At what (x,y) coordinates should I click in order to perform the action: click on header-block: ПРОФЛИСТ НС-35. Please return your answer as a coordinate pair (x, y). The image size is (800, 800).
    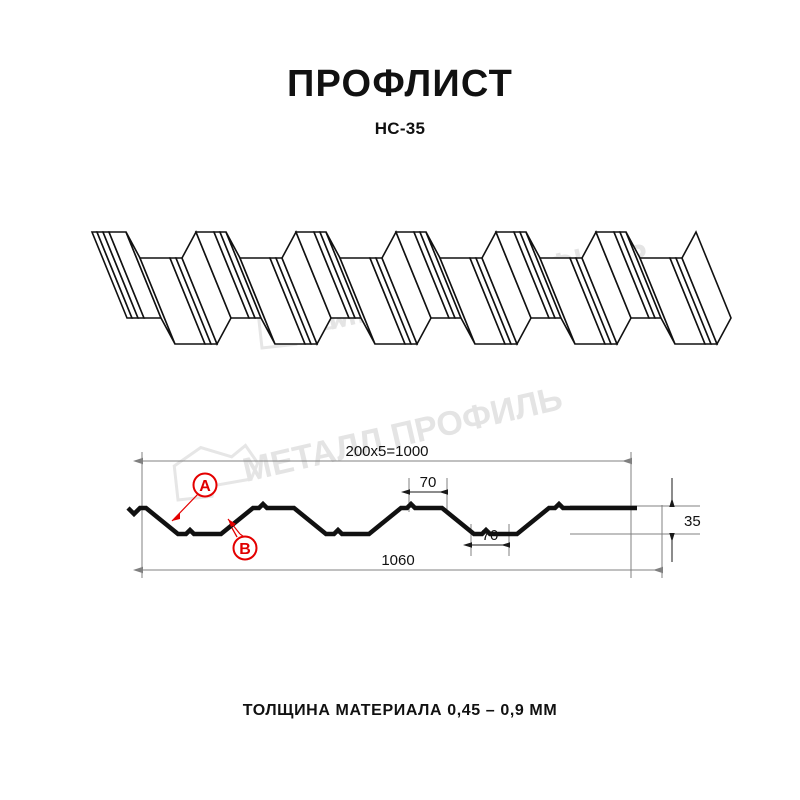
    Looking at the image, I should click on (400, 101).